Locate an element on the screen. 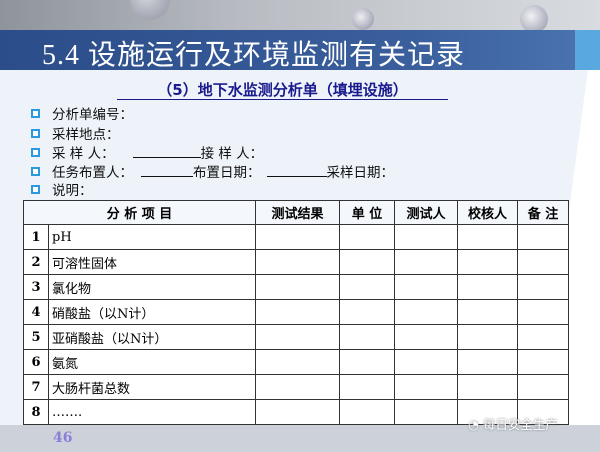 The height and width of the screenshot is (452, 600). title-band is located at coordinates (292, 50).